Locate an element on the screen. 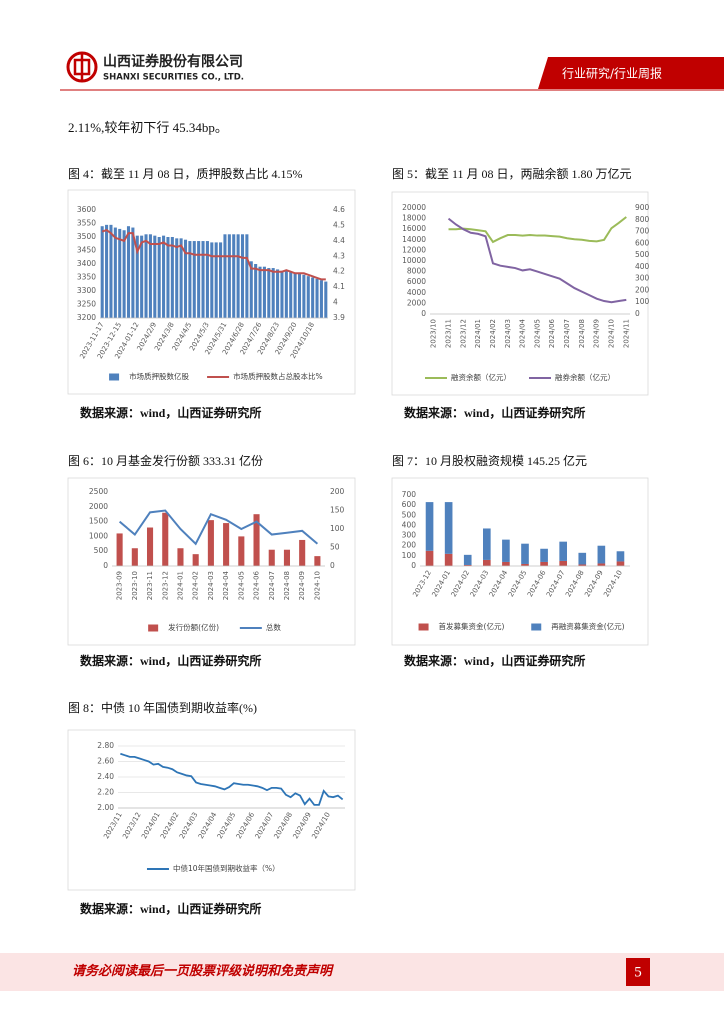  y-tick-label: 4000 is located at coordinates (416, 292).